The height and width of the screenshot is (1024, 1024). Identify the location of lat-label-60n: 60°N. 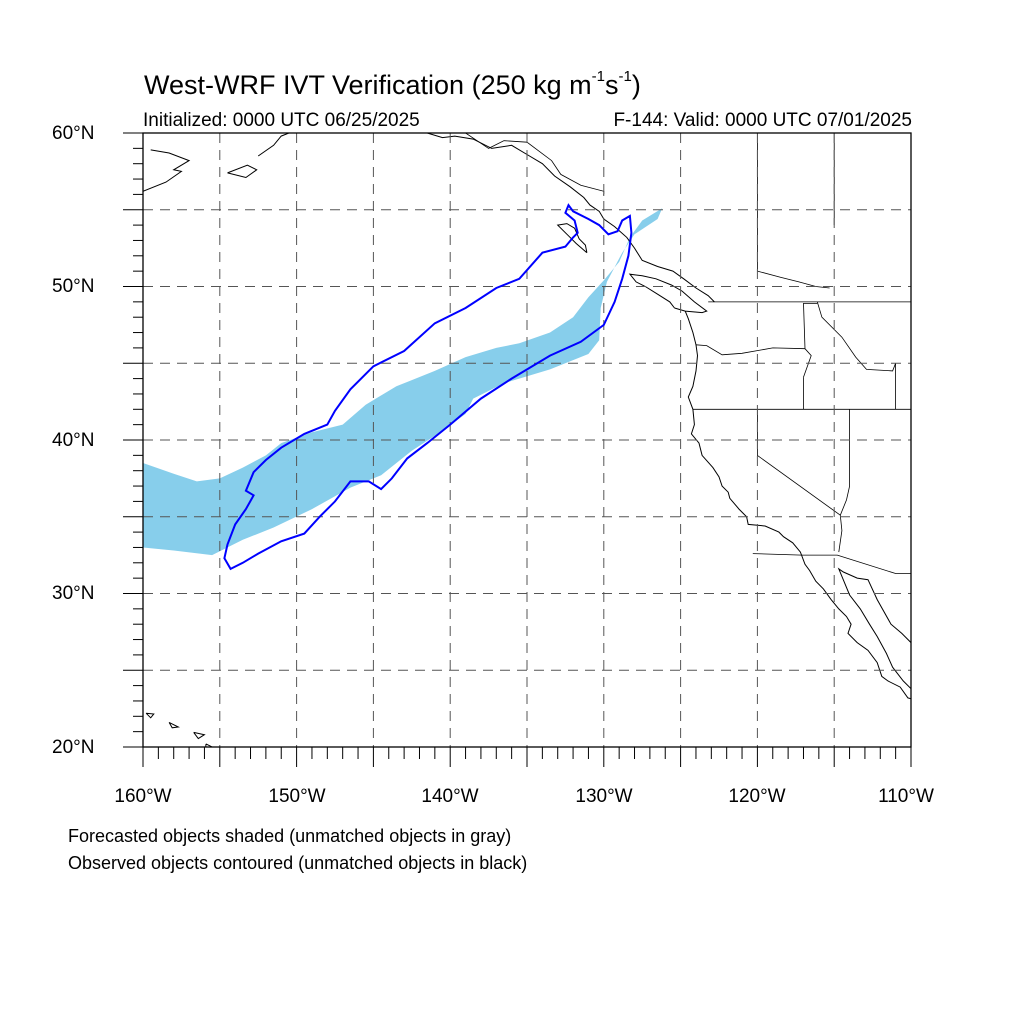
(73, 133).